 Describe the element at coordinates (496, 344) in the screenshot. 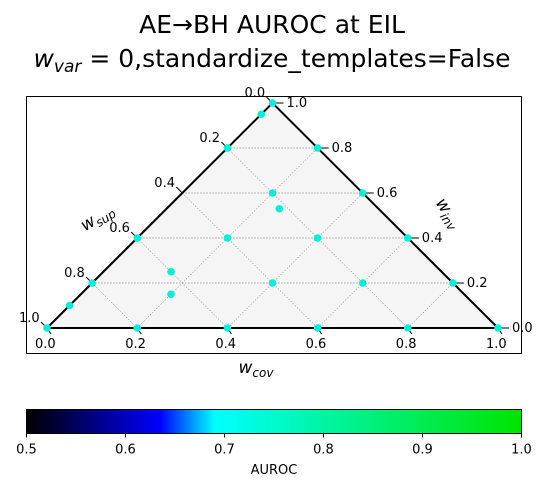

I see `bottom-tick-label-5: 1.0` at that location.